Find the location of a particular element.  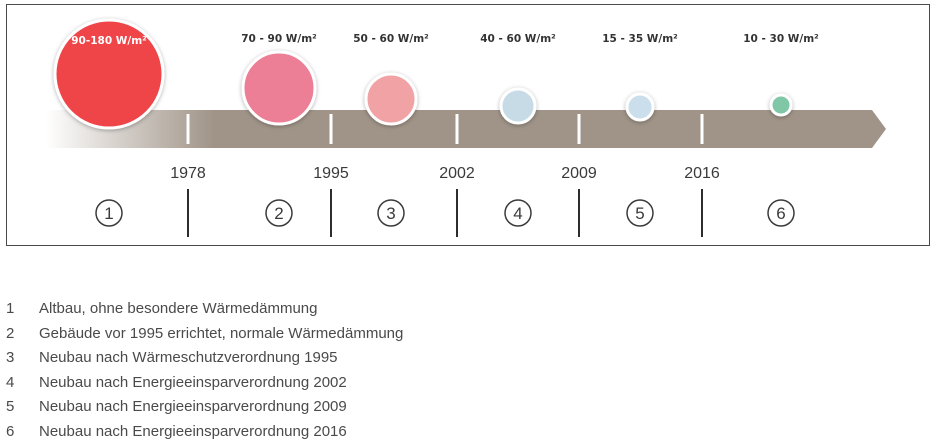

era-label-4: 40 - 60 W/m² is located at coordinates (518, 39).